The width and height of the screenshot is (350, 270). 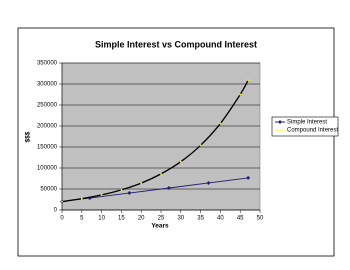 What do you see at coordinates (47, 64) in the screenshot?
I see `y-tick-label: 350000` at bounding box center [47, 64].